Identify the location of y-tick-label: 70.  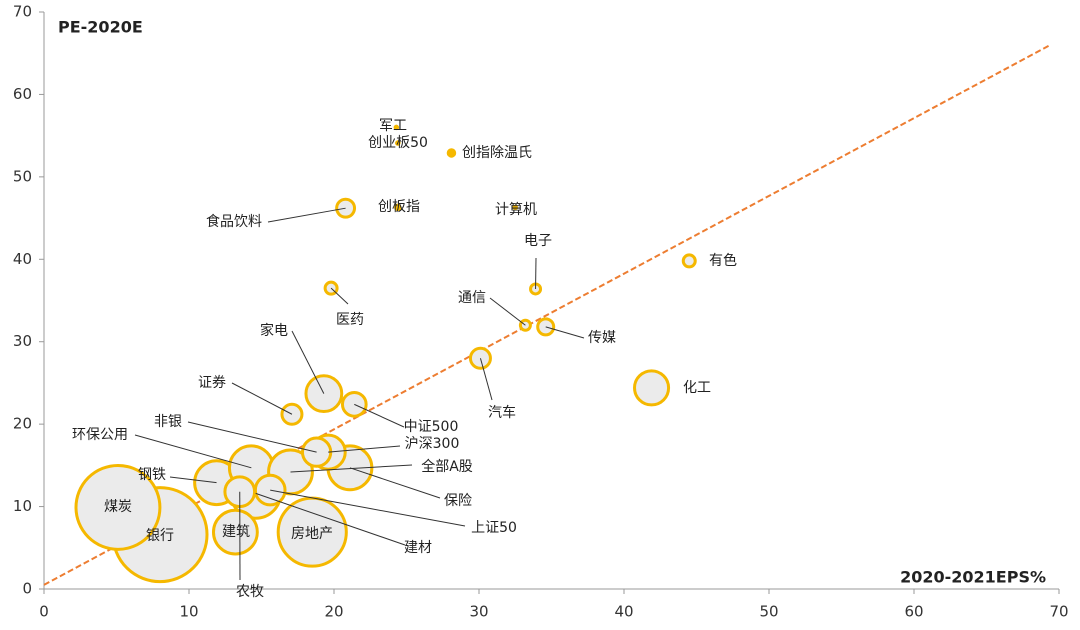
(22, 12).